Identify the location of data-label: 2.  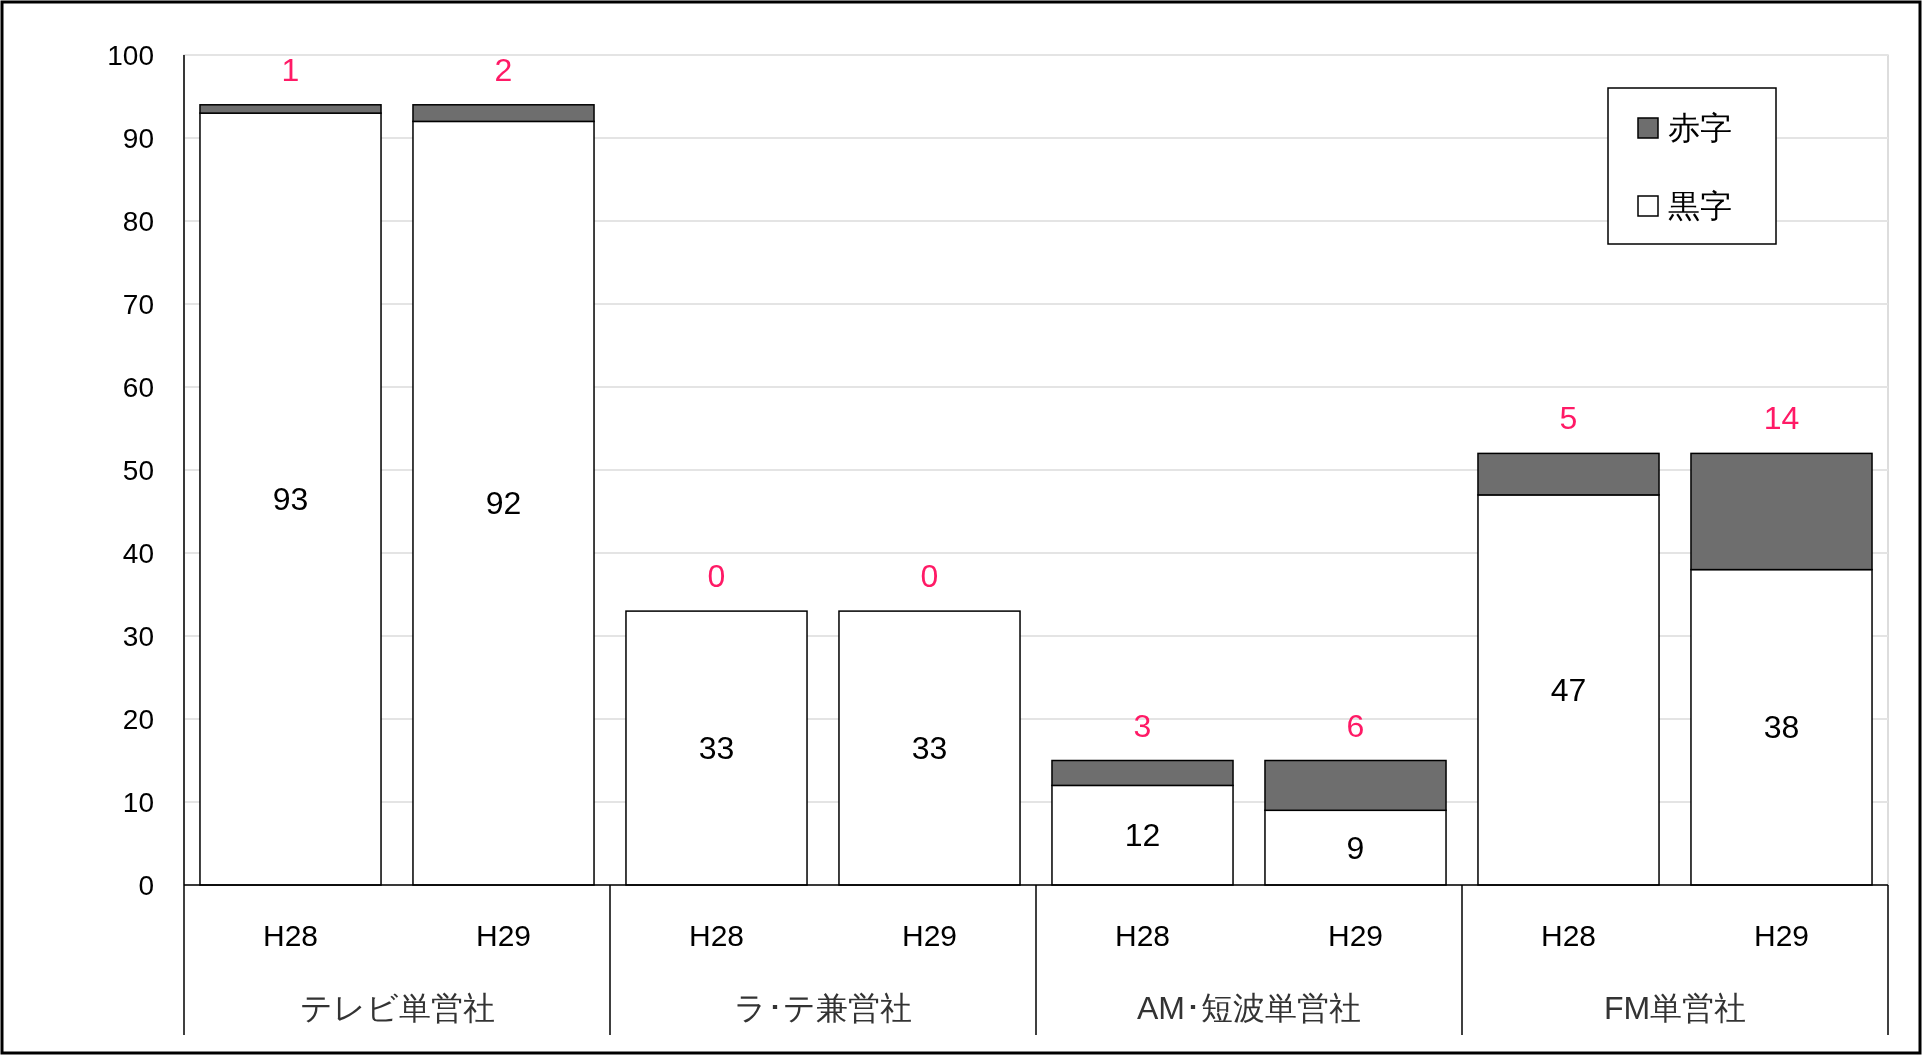
(503, 69).